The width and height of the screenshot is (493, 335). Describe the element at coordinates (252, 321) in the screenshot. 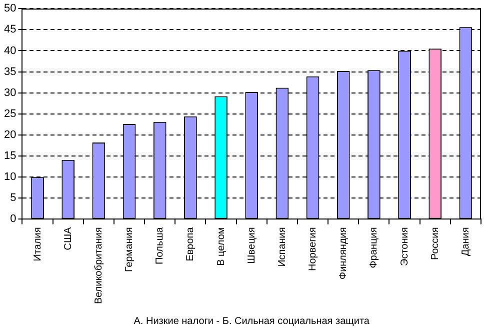

I see `x-axis-title: А. Низкие налоги - Б. Сильная социальная защита` at that location.